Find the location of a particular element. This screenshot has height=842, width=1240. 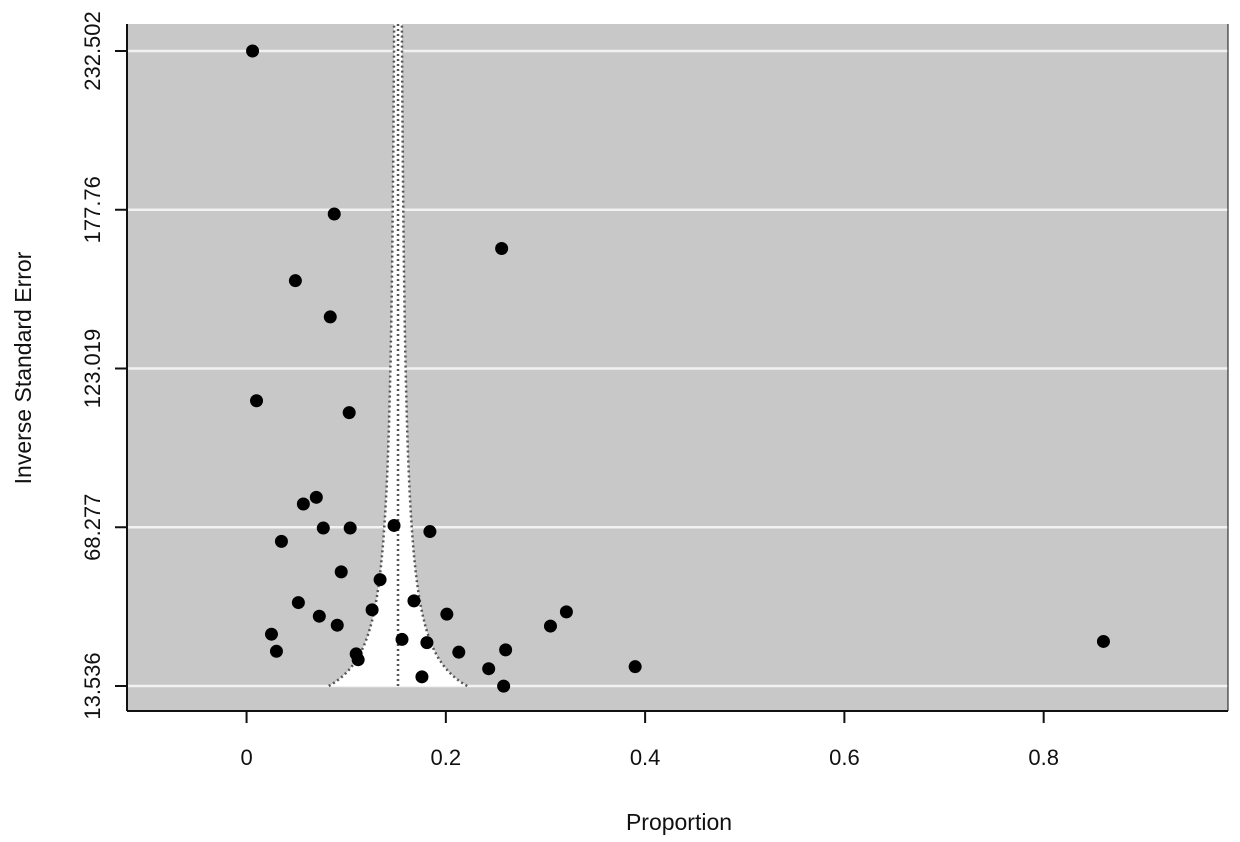

y-tick-label: 177.76 is located at coordinates (92, 209).